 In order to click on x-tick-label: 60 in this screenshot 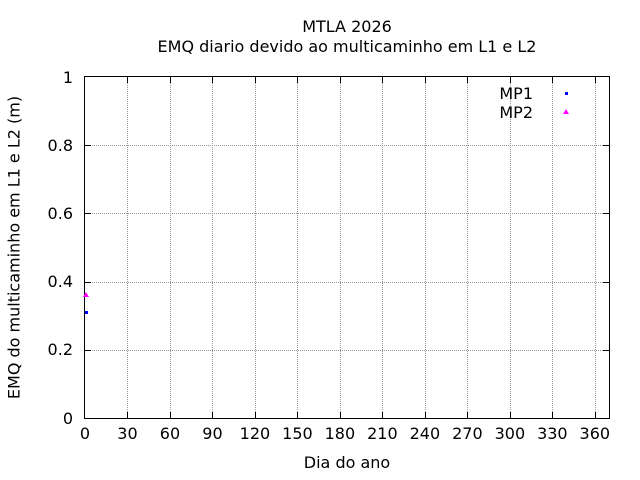, I will do `click(170, 433)`.